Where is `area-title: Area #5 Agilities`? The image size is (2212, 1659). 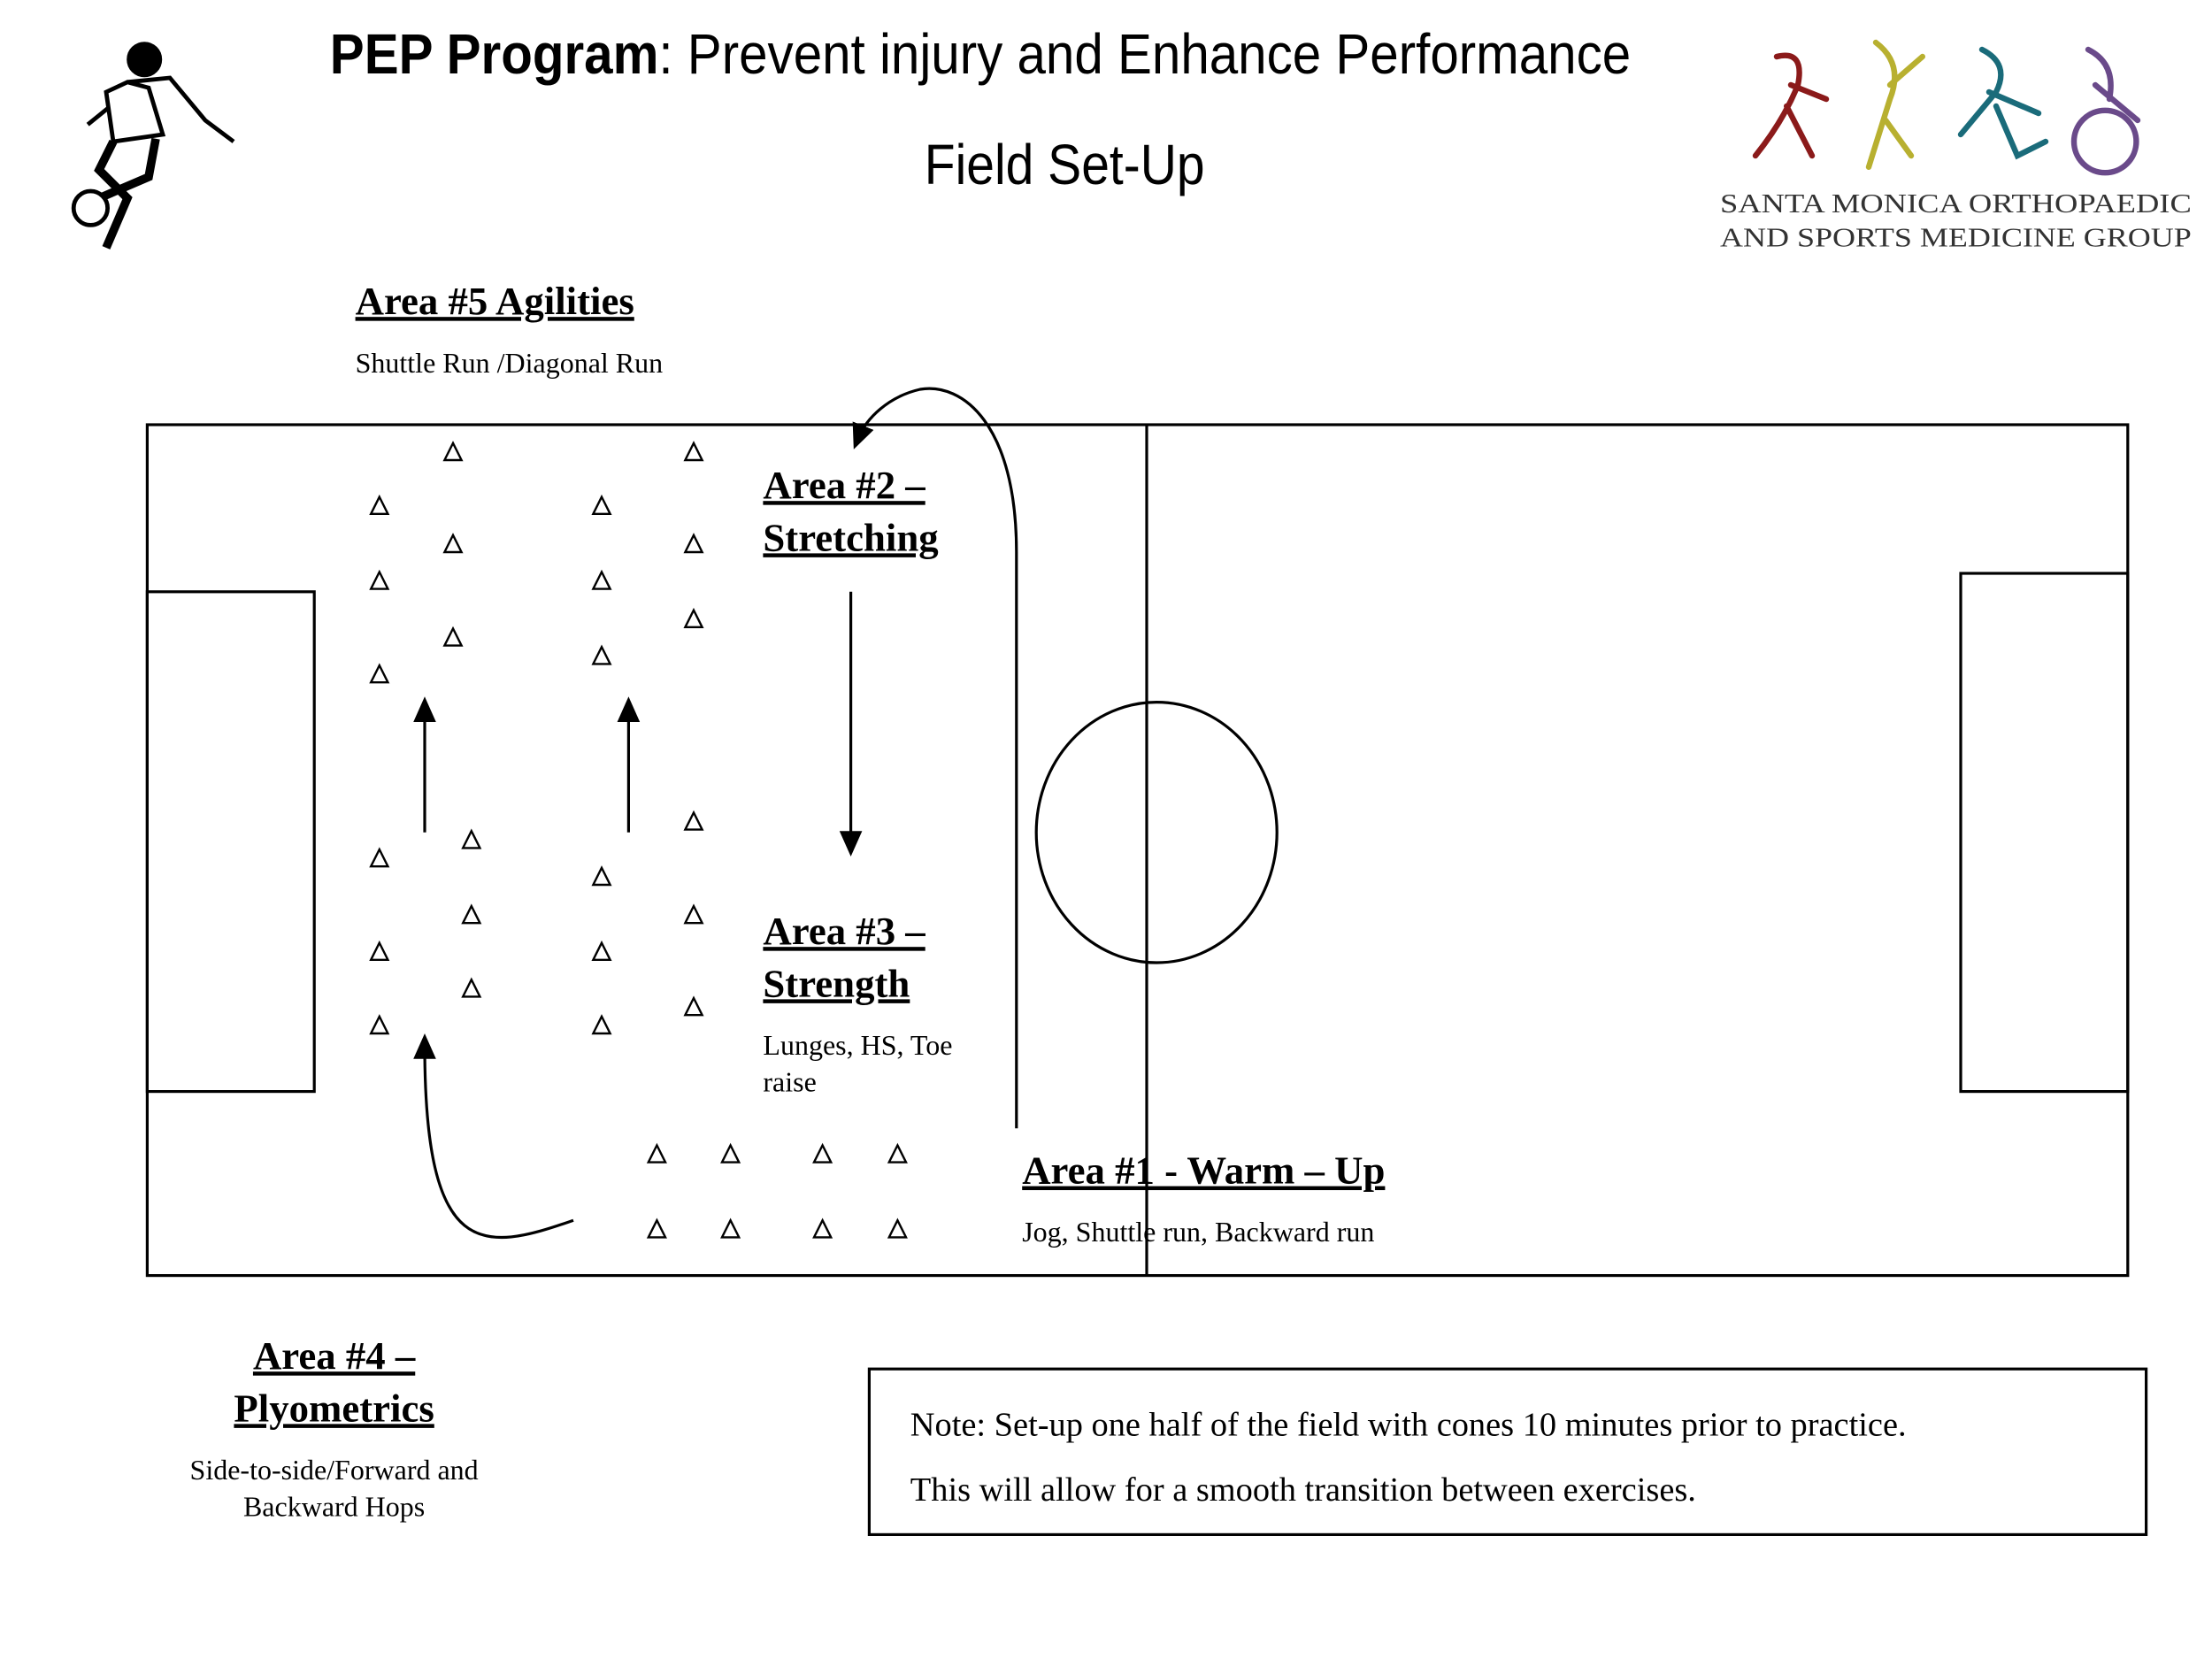 area-title: Area #5 Agilities is located at coordinates (495, 301).